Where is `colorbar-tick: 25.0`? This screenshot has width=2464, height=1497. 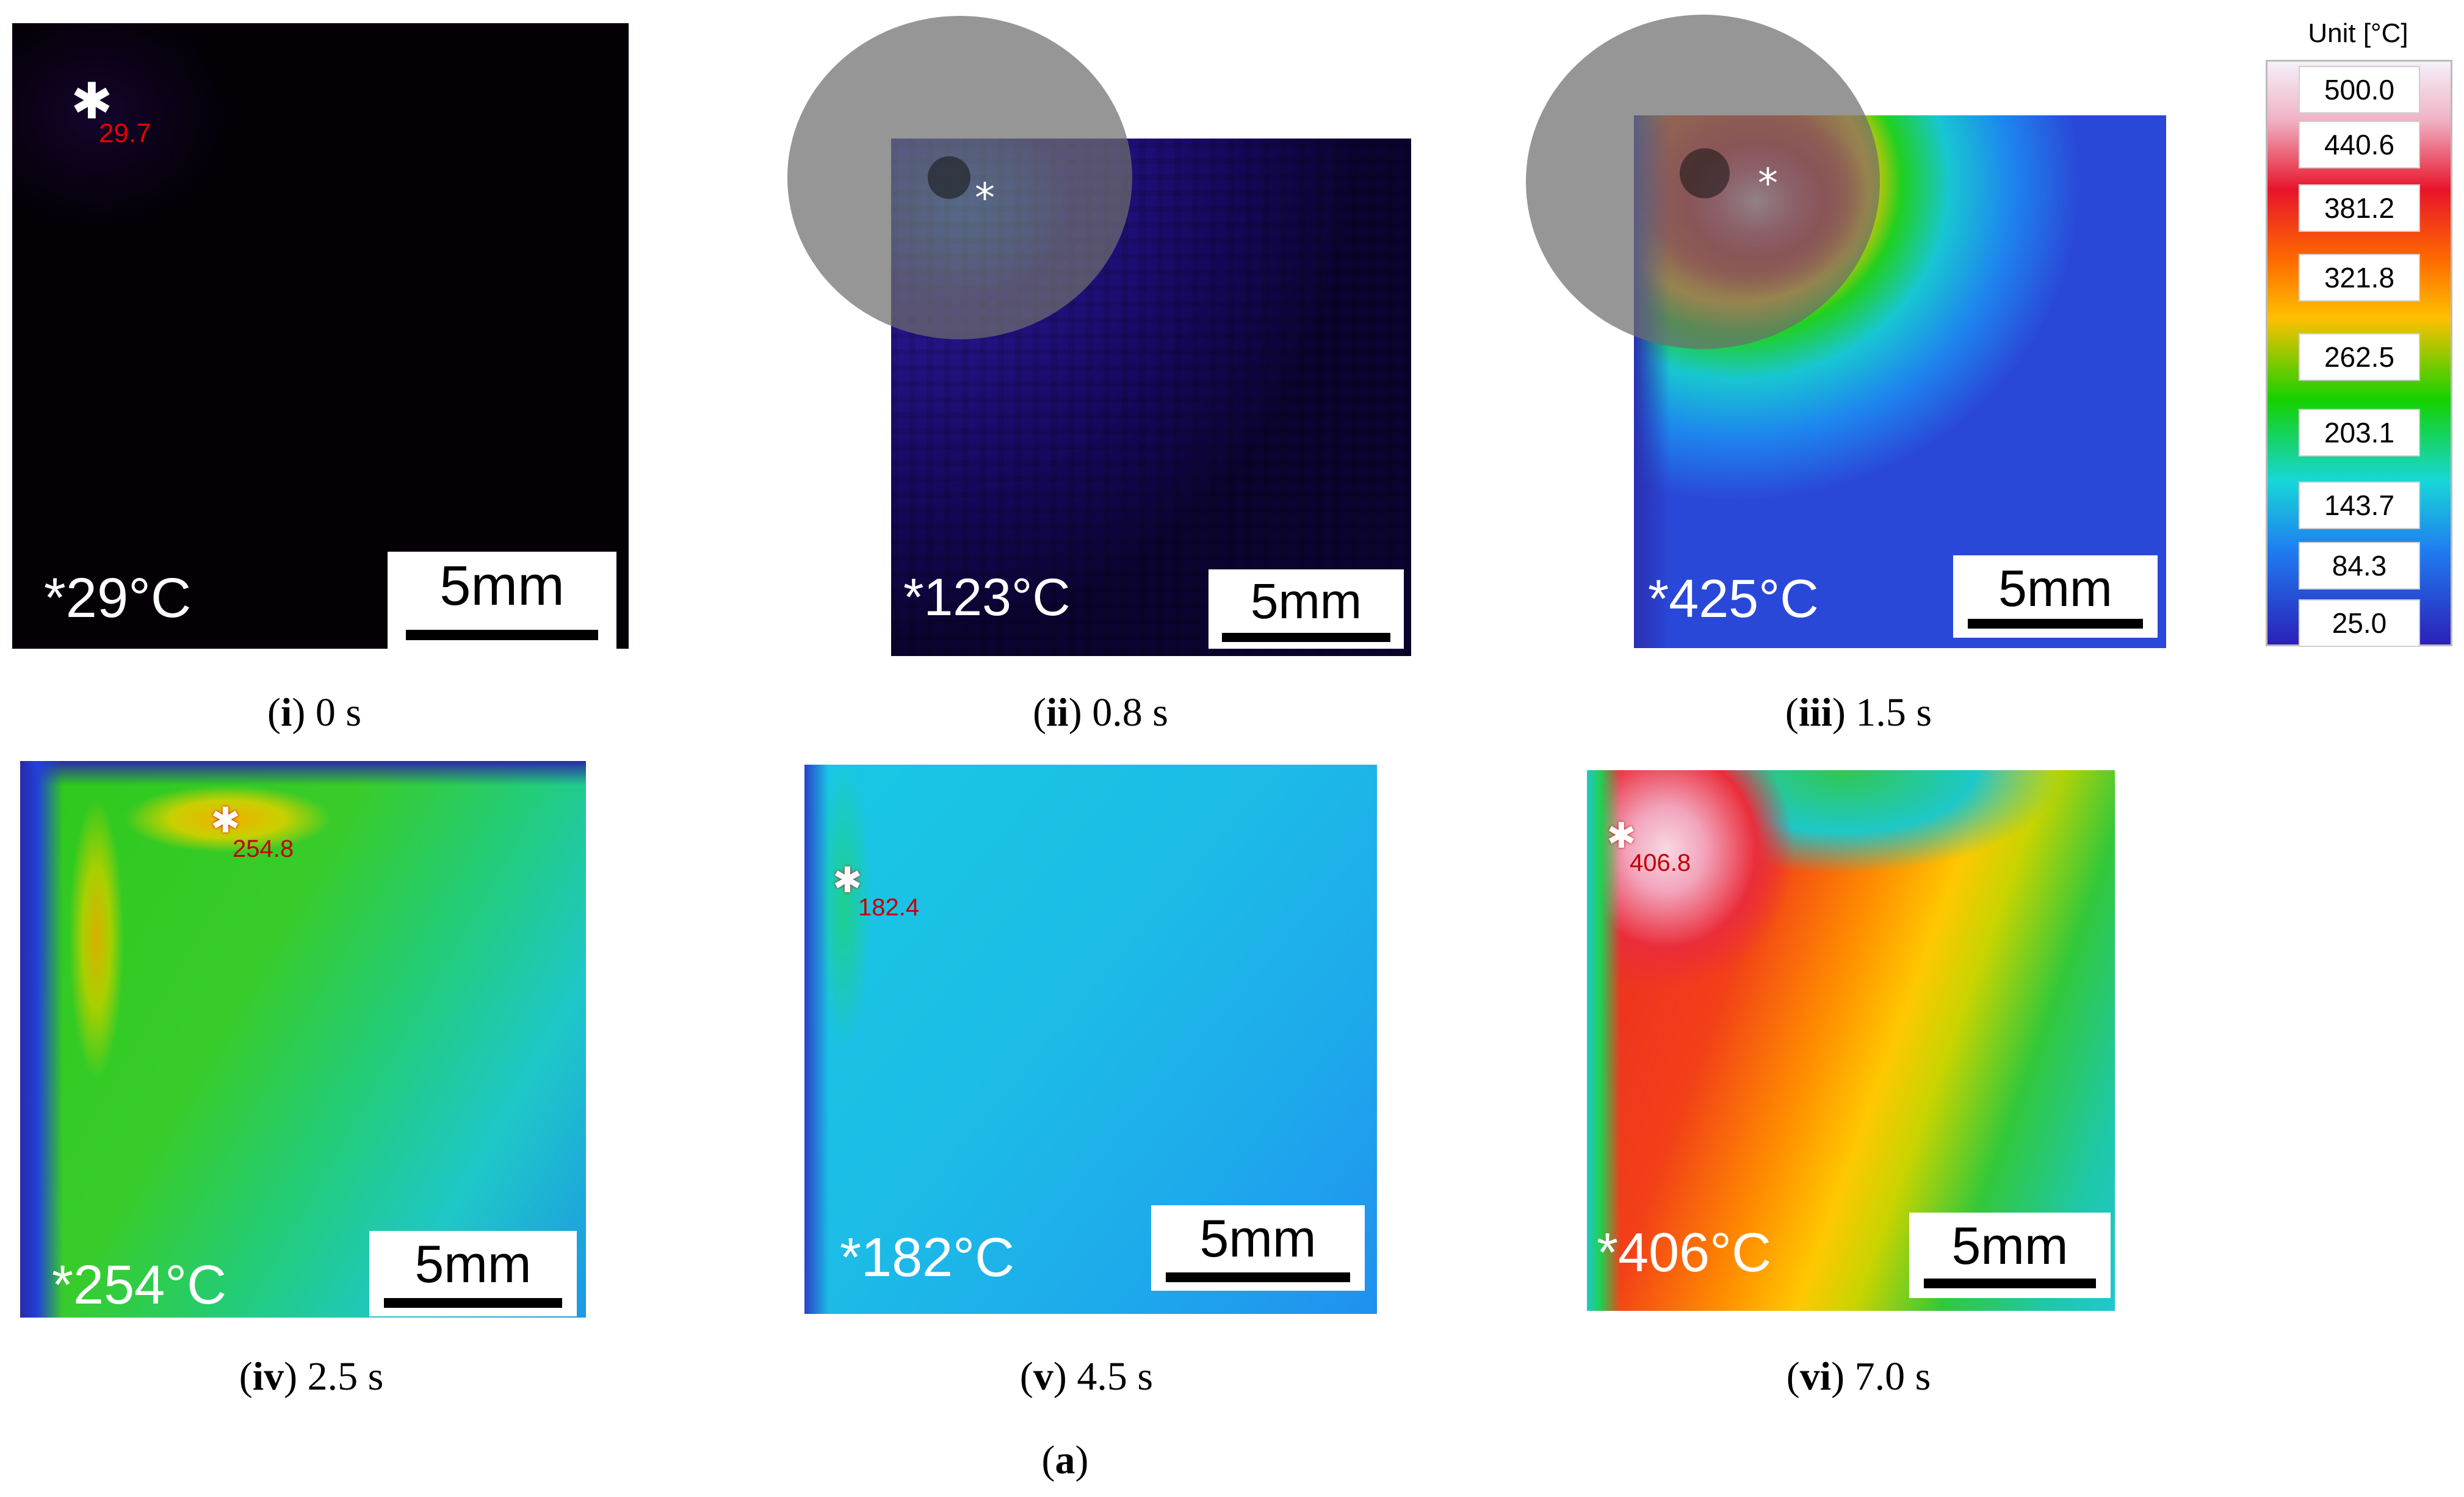
colorbar-tick: 25.0 is located at coordinates (2359, 623).